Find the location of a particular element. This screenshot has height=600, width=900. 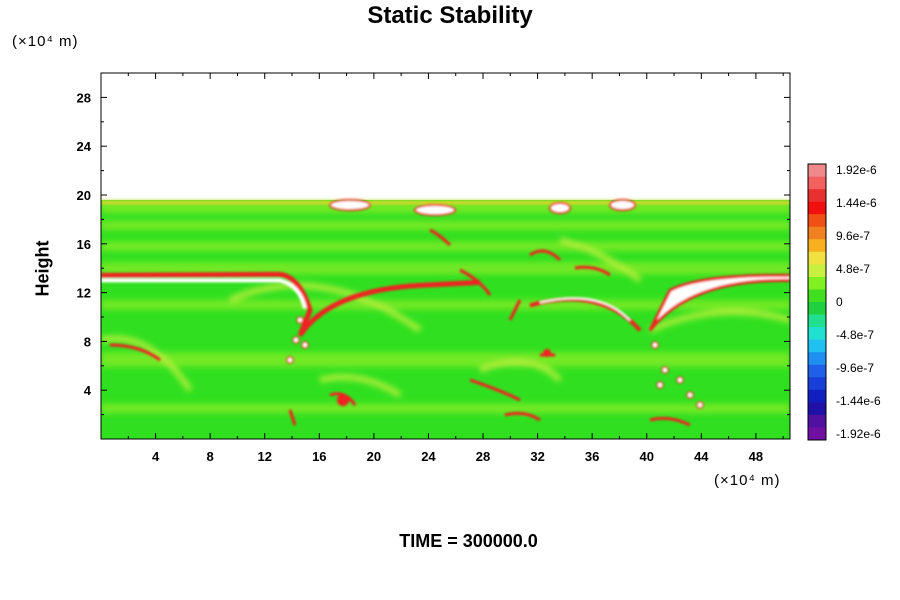

time-footer: TIME = 300000.0 is located at coordinates (468, 541).